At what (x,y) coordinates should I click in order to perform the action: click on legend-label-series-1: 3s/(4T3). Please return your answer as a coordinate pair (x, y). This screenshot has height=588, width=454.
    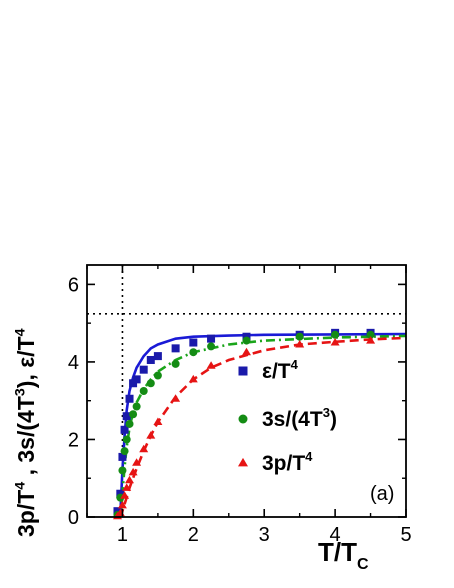
    Looking at the image, I should click on (299, 418).